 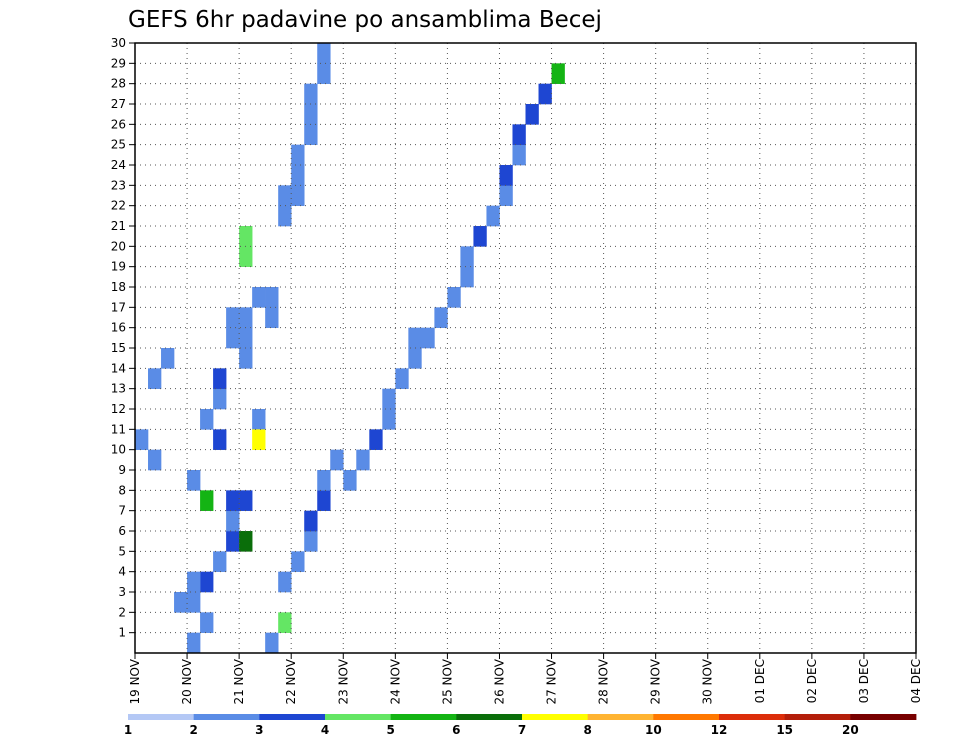 What do you see at coordinates (259, 730) in the screenshot?
I see `legend-label: 3` at bounding box center [259, 730].